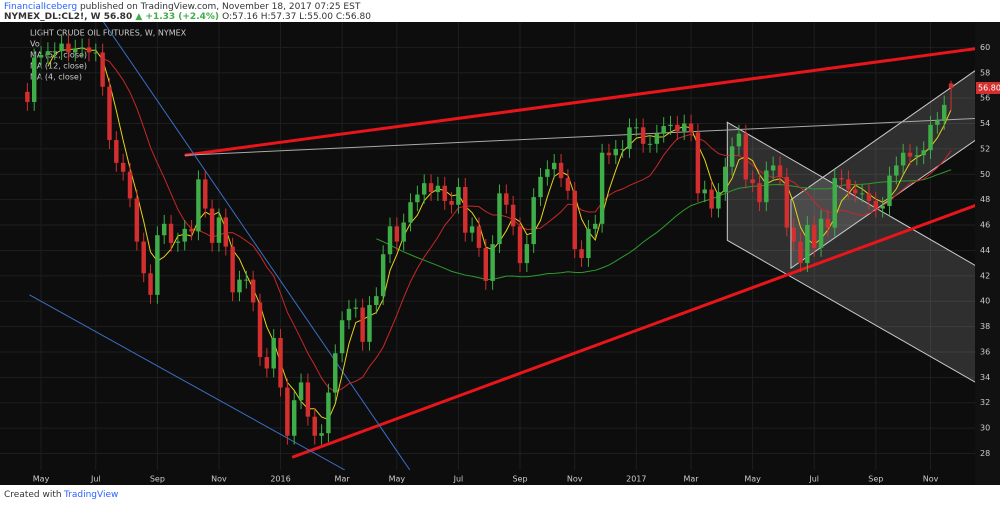 Image resolution: width=1000 pixels, height=505 pixels. What do you see at coordinates (989, 87) in the screenshot?
I see `last-price-label: 56.80` at bounding box center [989, 87].